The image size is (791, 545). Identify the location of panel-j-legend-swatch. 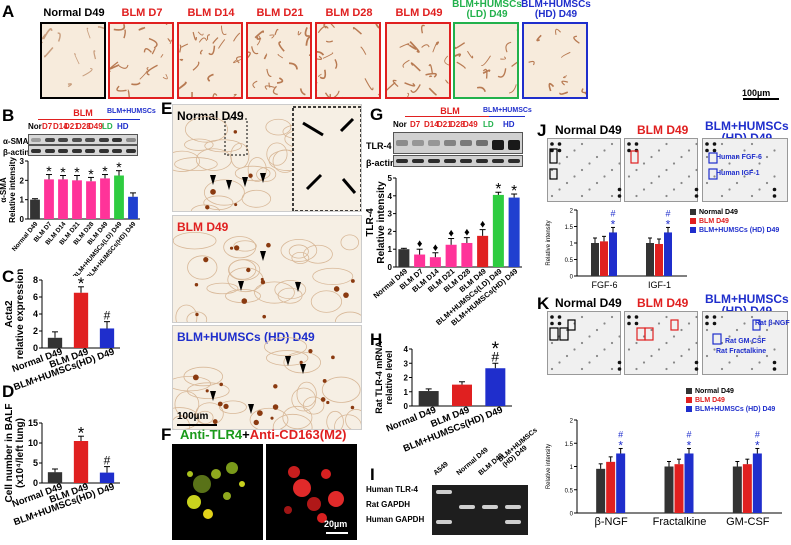
(693, 221).